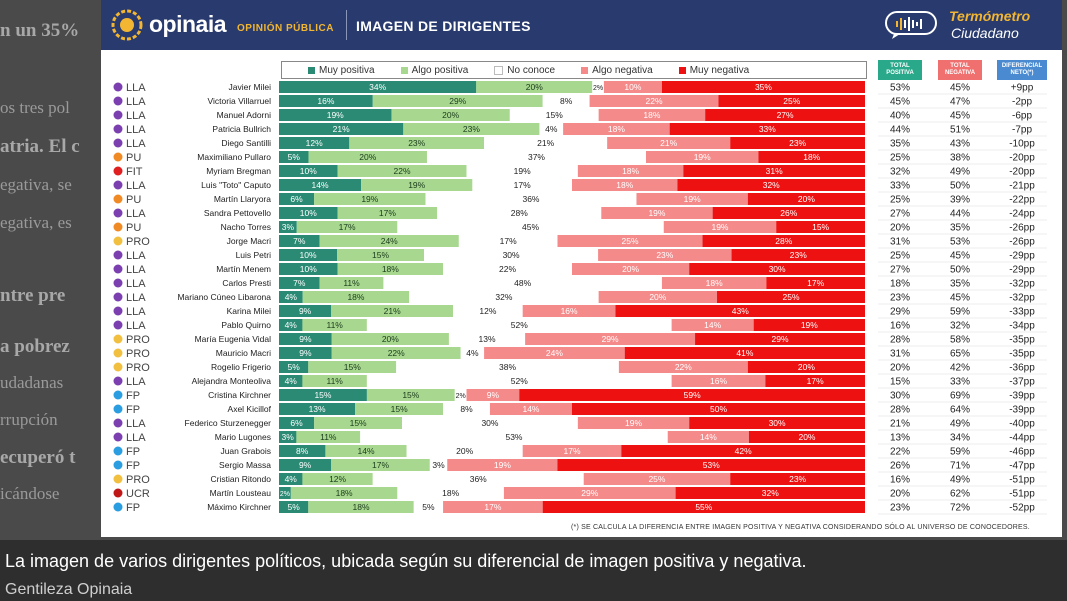 The image size is (1067, 601). I want to click on leader-name: Juan Grabois, so click(245, 451).